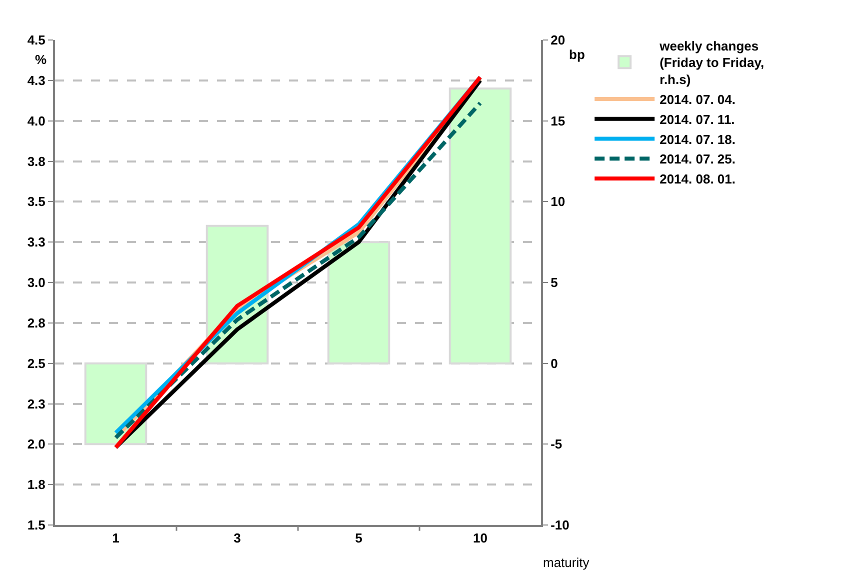  Describe the element at coordinates (116, 538) in the screenshot. I see `x-tick-label: 1` at that location.